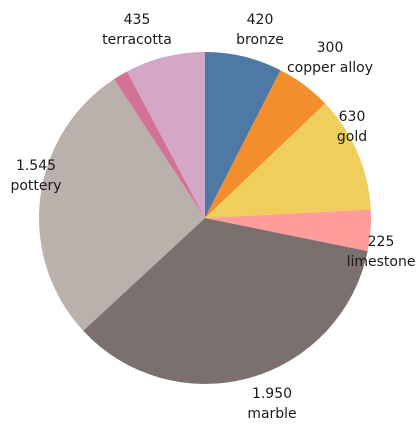  I want to click on slice-value-text: 1.545, so click(36, 166).